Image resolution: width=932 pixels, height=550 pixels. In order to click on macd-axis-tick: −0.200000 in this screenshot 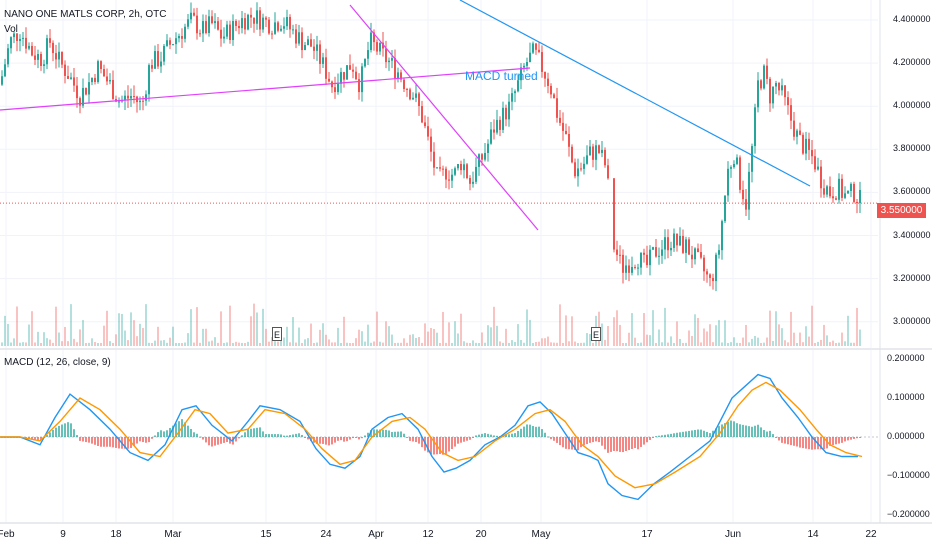, I will do `click(908, 514)`.